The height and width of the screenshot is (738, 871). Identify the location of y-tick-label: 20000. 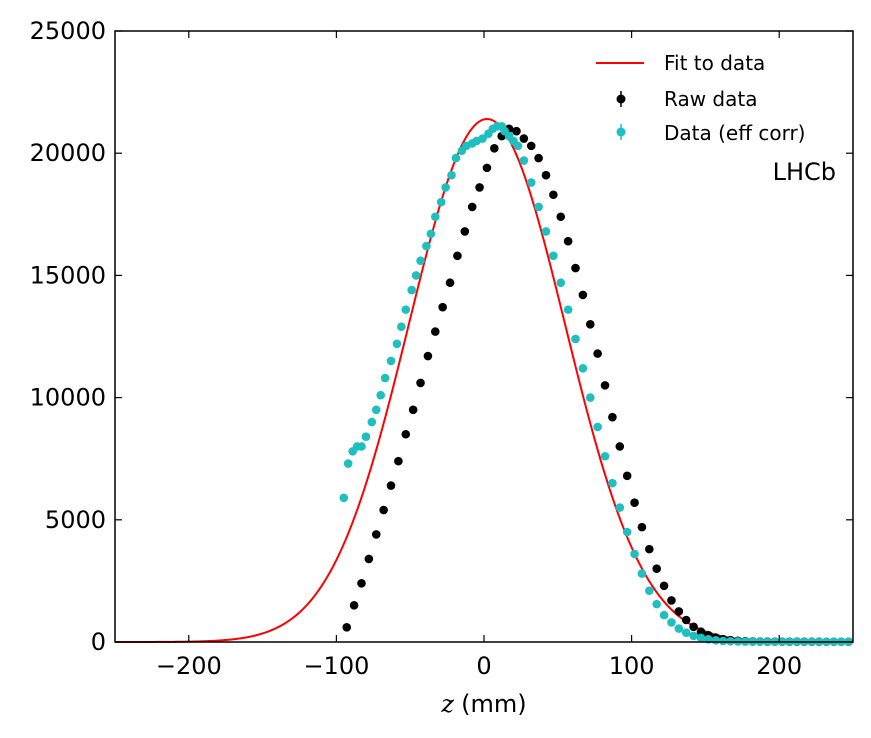
(68, 153).